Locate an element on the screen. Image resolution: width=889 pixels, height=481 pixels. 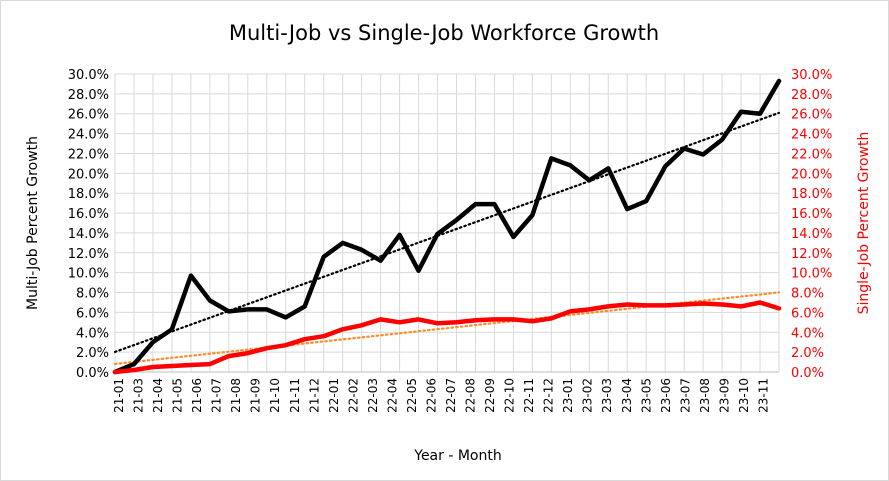
y-left-tick-label: 28.0% is located at coordinates (88, 95).